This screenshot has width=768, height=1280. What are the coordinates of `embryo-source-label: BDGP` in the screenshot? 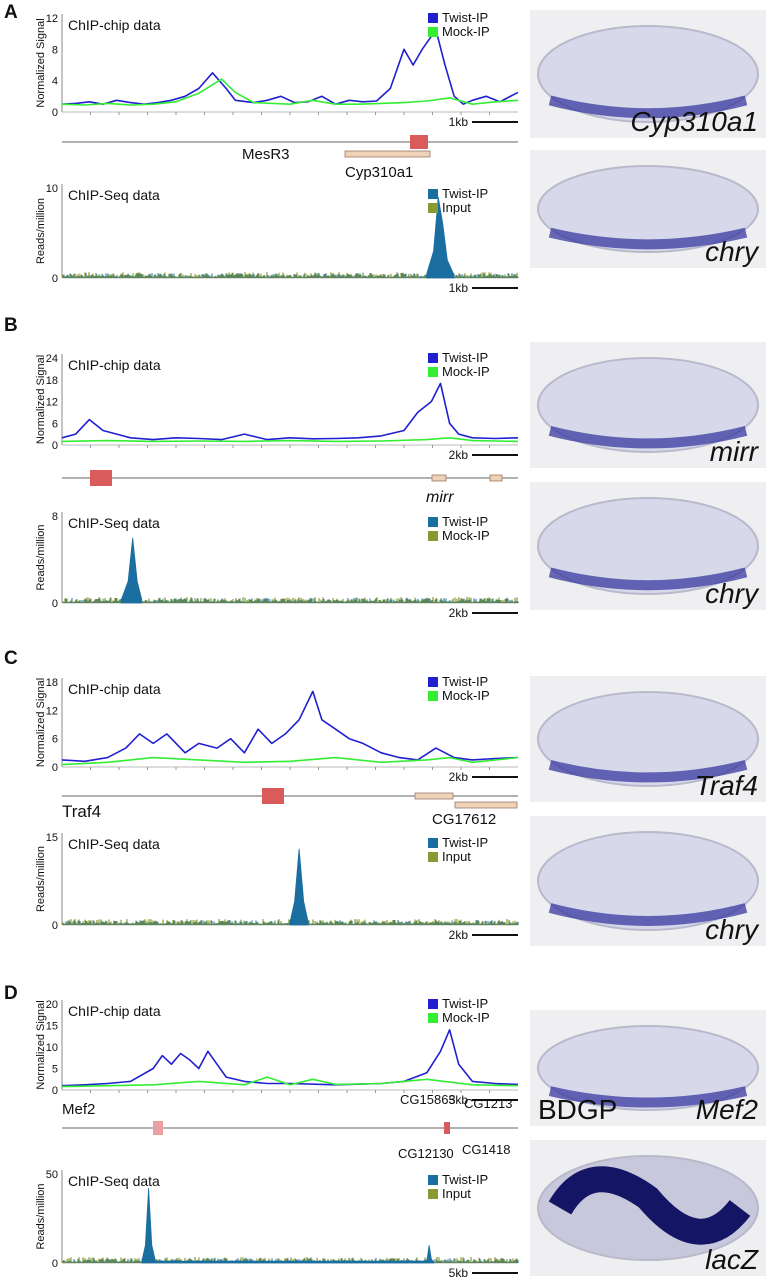 It's located at (578, 1109).